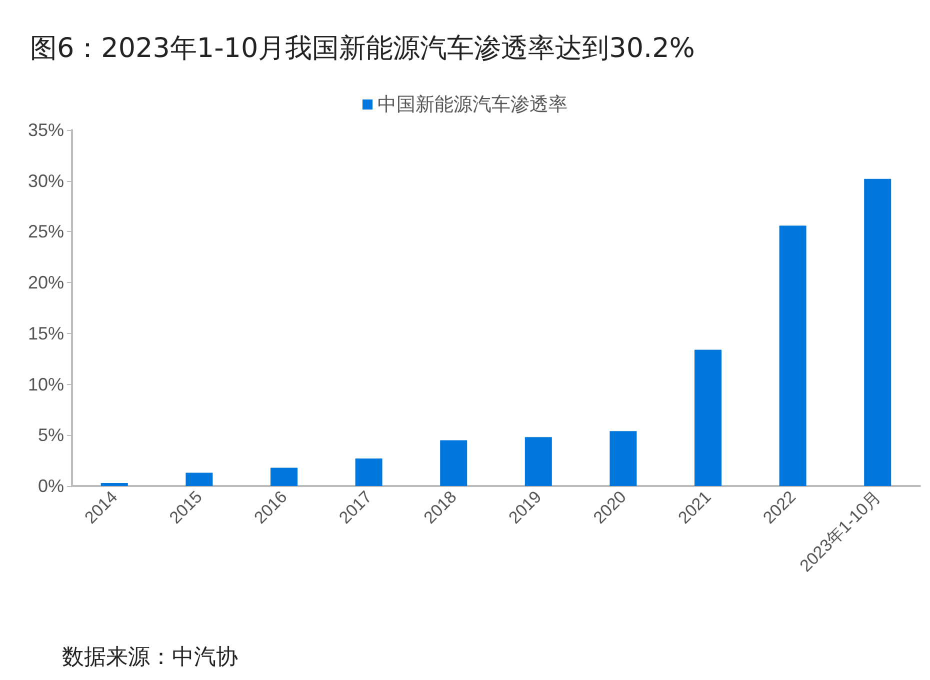 Image resolution: width=930 pixels, height=680 pixels. What do you see at coordinates (150, 658) in the screenshot?
I see `source-note: 数据来源：中汽协` at bounding box center [150, 658].